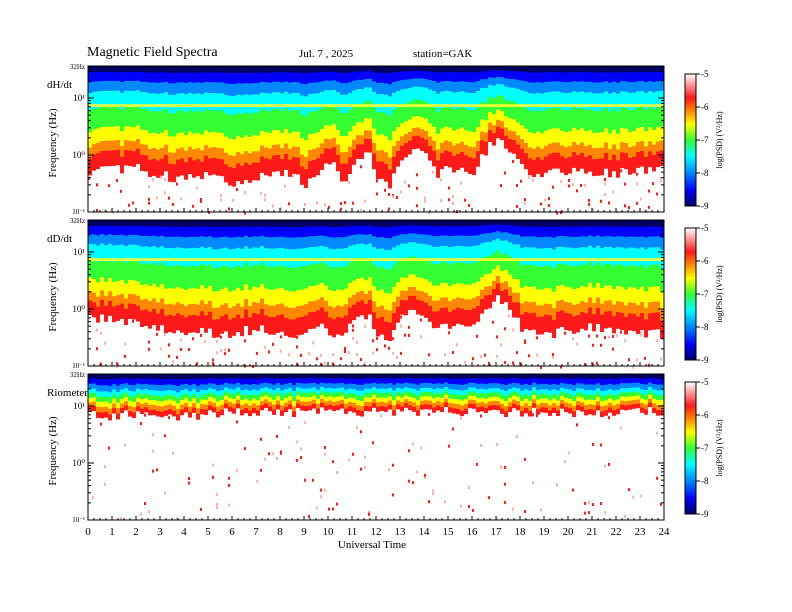 This screenshot has height=612, width=792. Describe the element at coordinates (592, 532) in the screenshot. I see `x-tick-label: 21` at that location.